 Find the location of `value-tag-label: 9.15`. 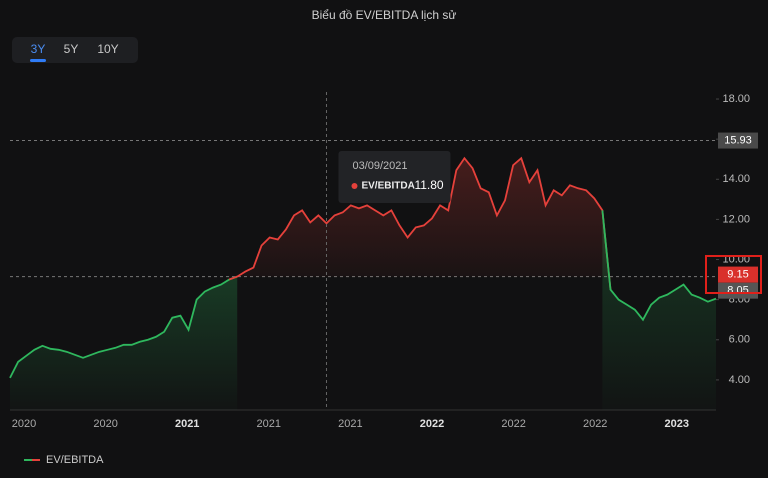

value-tag-label: 9.15 is located at coordinates (737, 274).